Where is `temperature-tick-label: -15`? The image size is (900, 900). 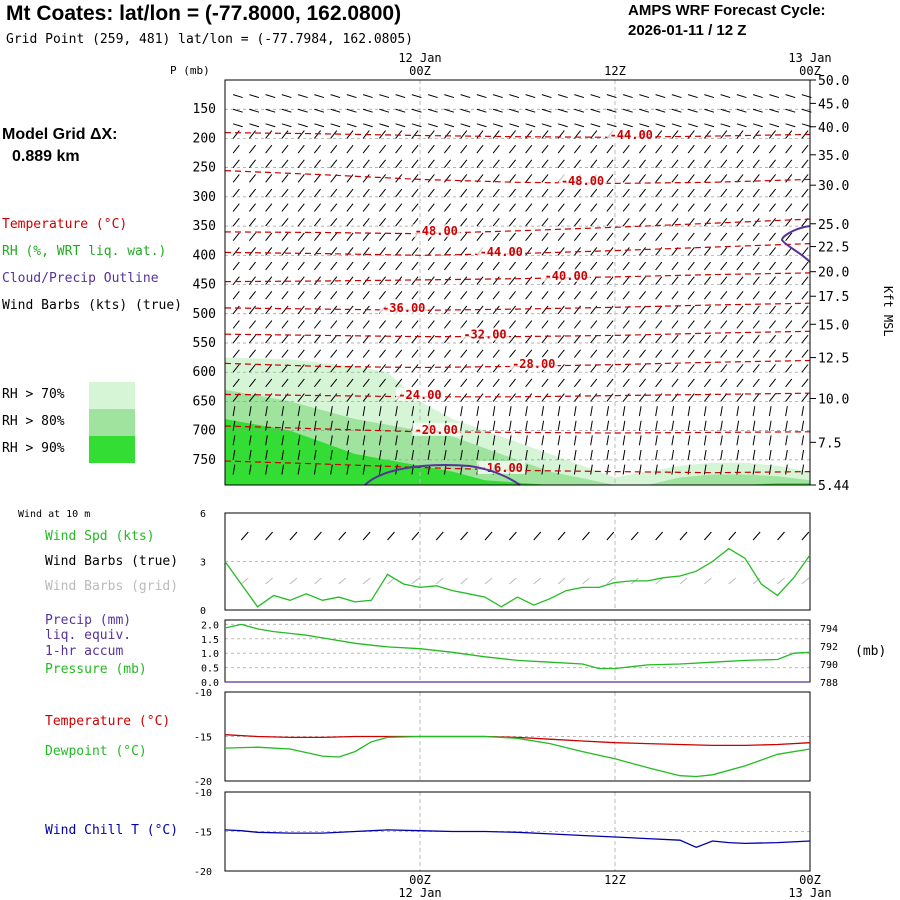
temperature-tick-label: -15 is located at coordinates (203, 738).